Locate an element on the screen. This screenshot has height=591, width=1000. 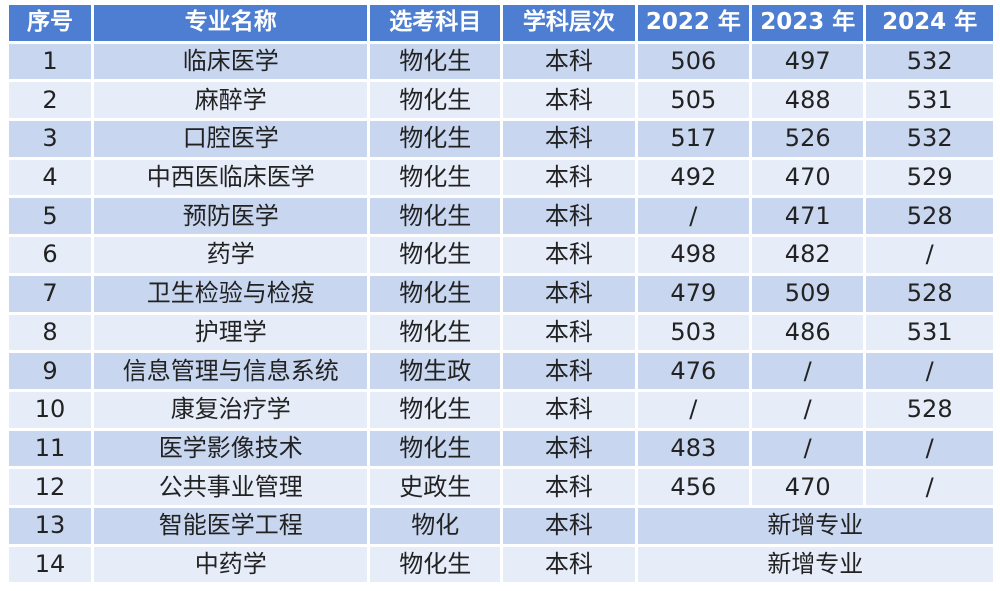
cell-major: 中药学 is located at coordinates (231, 564).